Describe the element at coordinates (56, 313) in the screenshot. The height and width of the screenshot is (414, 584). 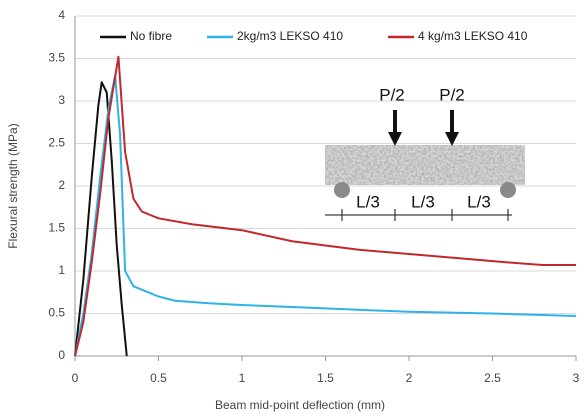
I see `y-tick-label: 0.5` at that location.